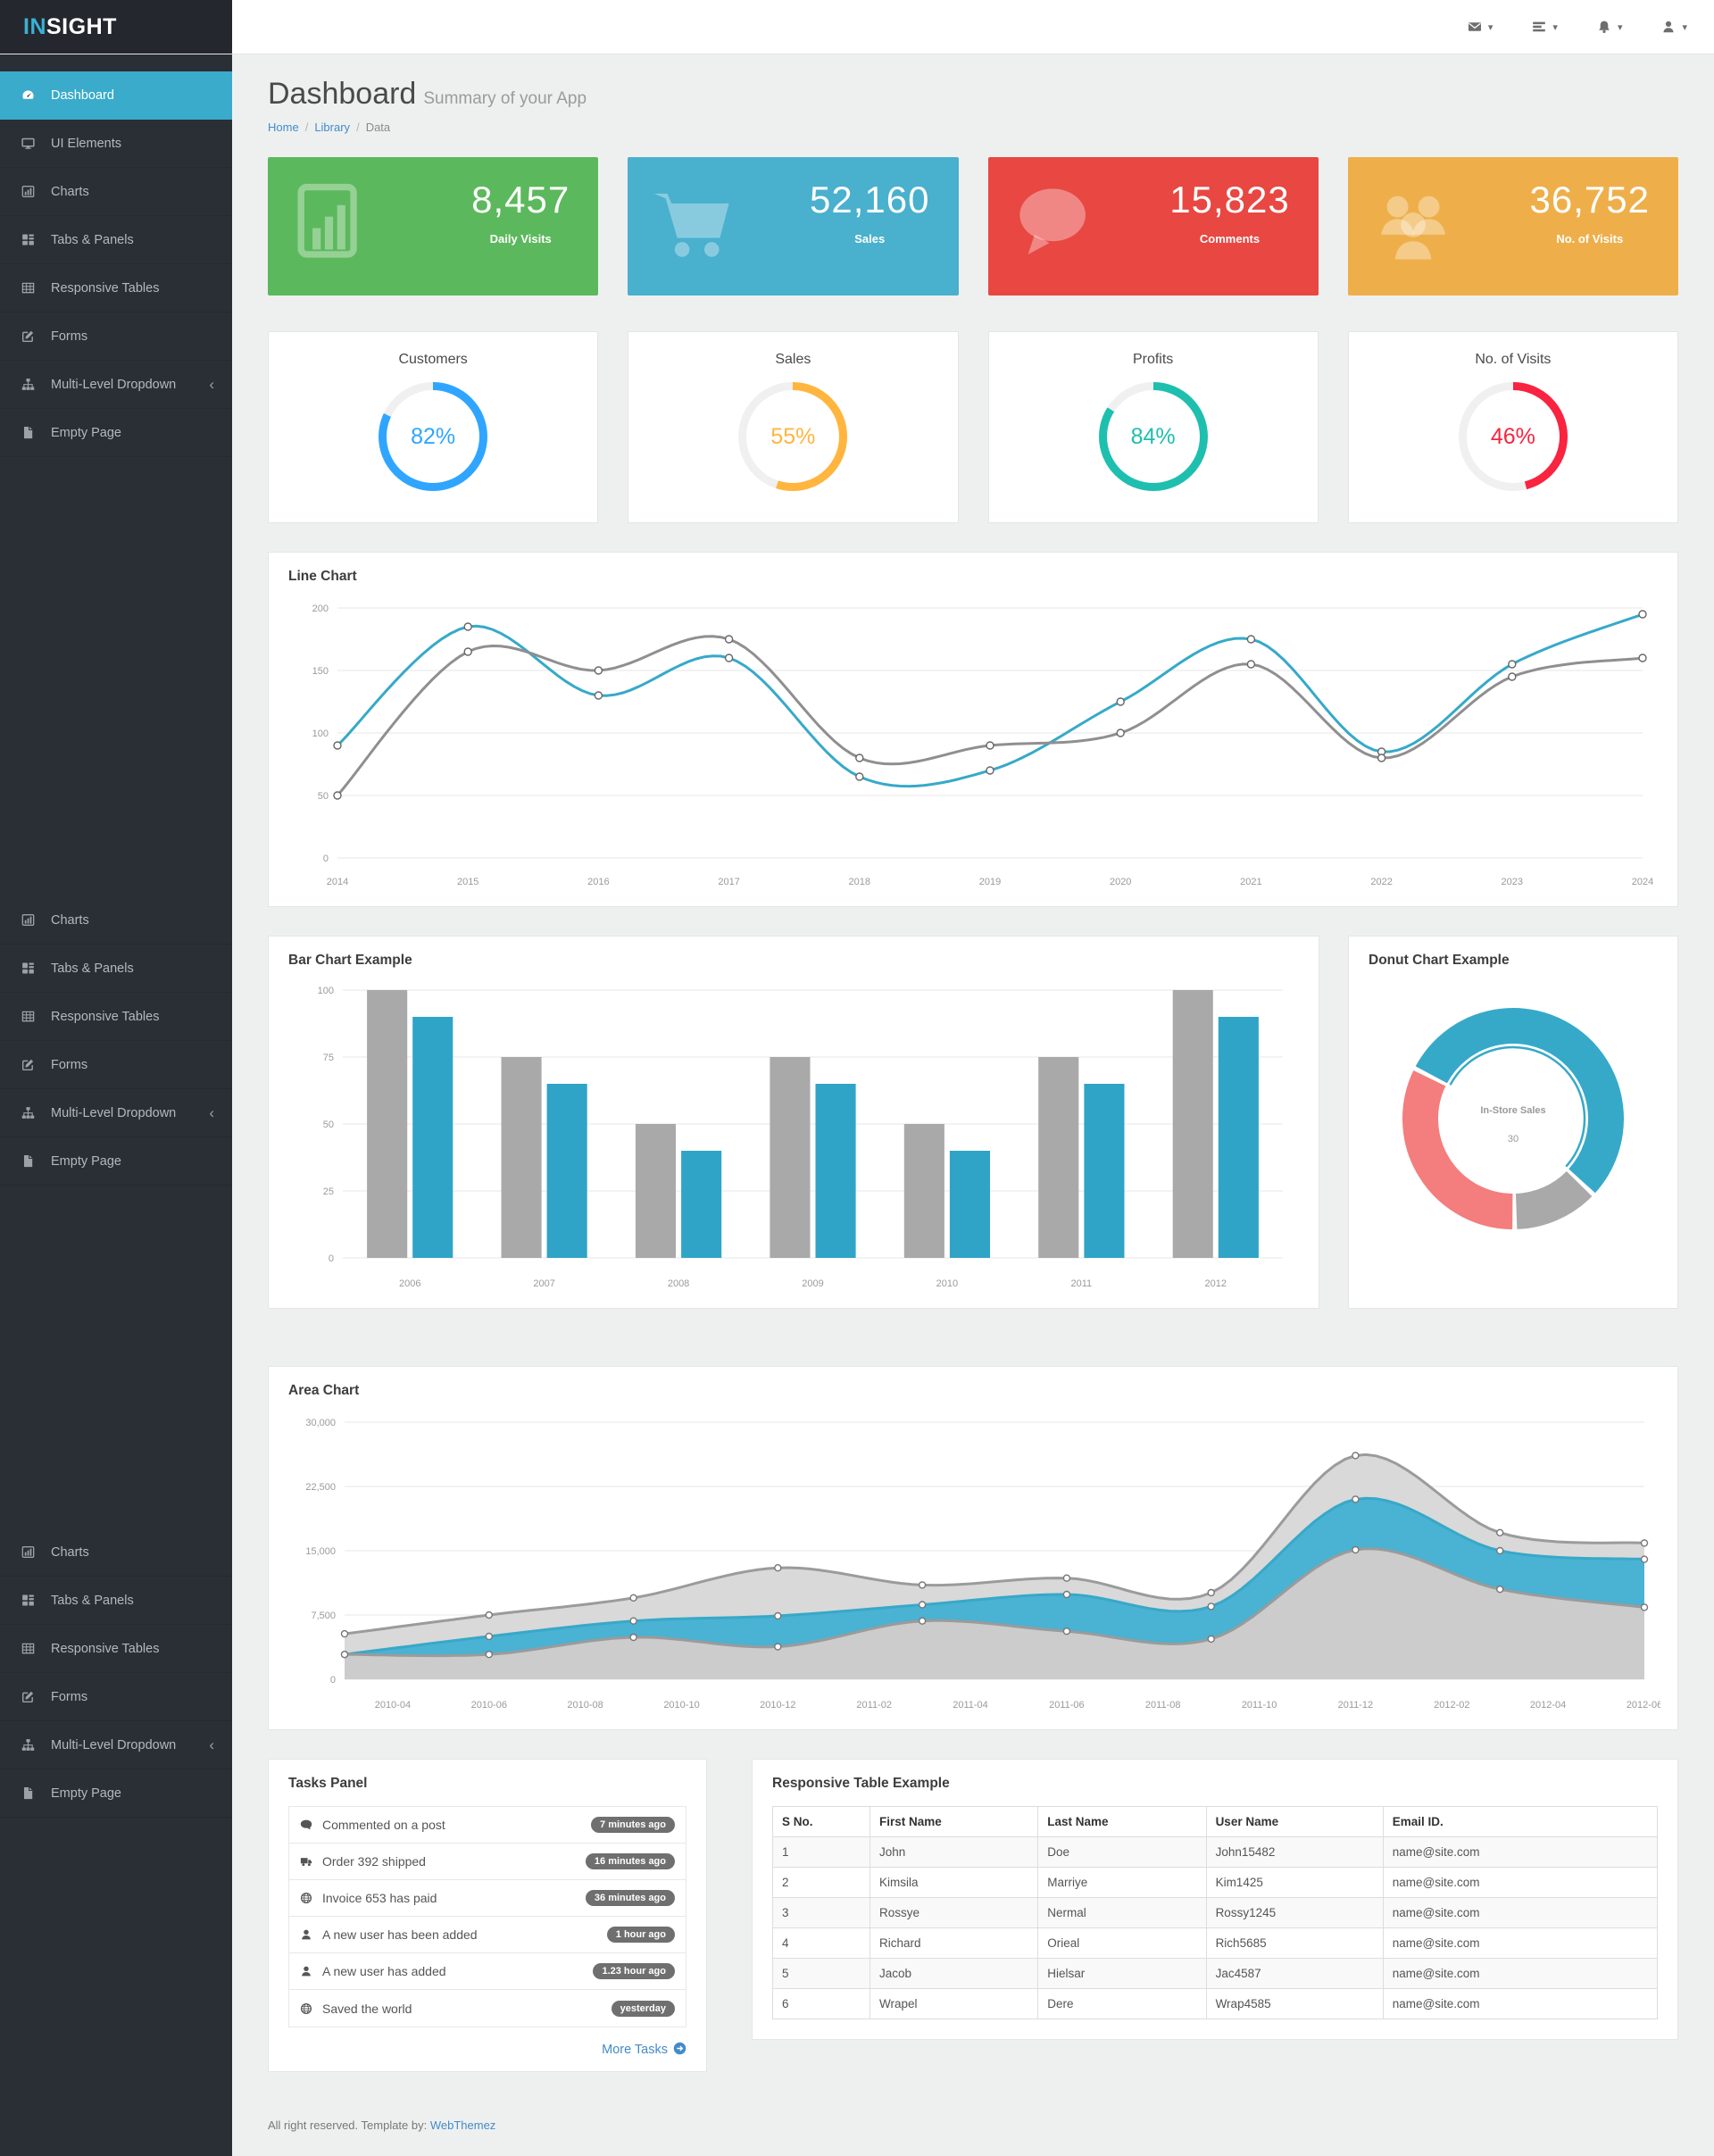 Image resolution: width=1714 pixels, height=2156 pixels. Describe the element at coordinates (1512, 226) in the screenshot. I see `stat-card-no-of-visits: 36,752 No. of Visits` at that location.